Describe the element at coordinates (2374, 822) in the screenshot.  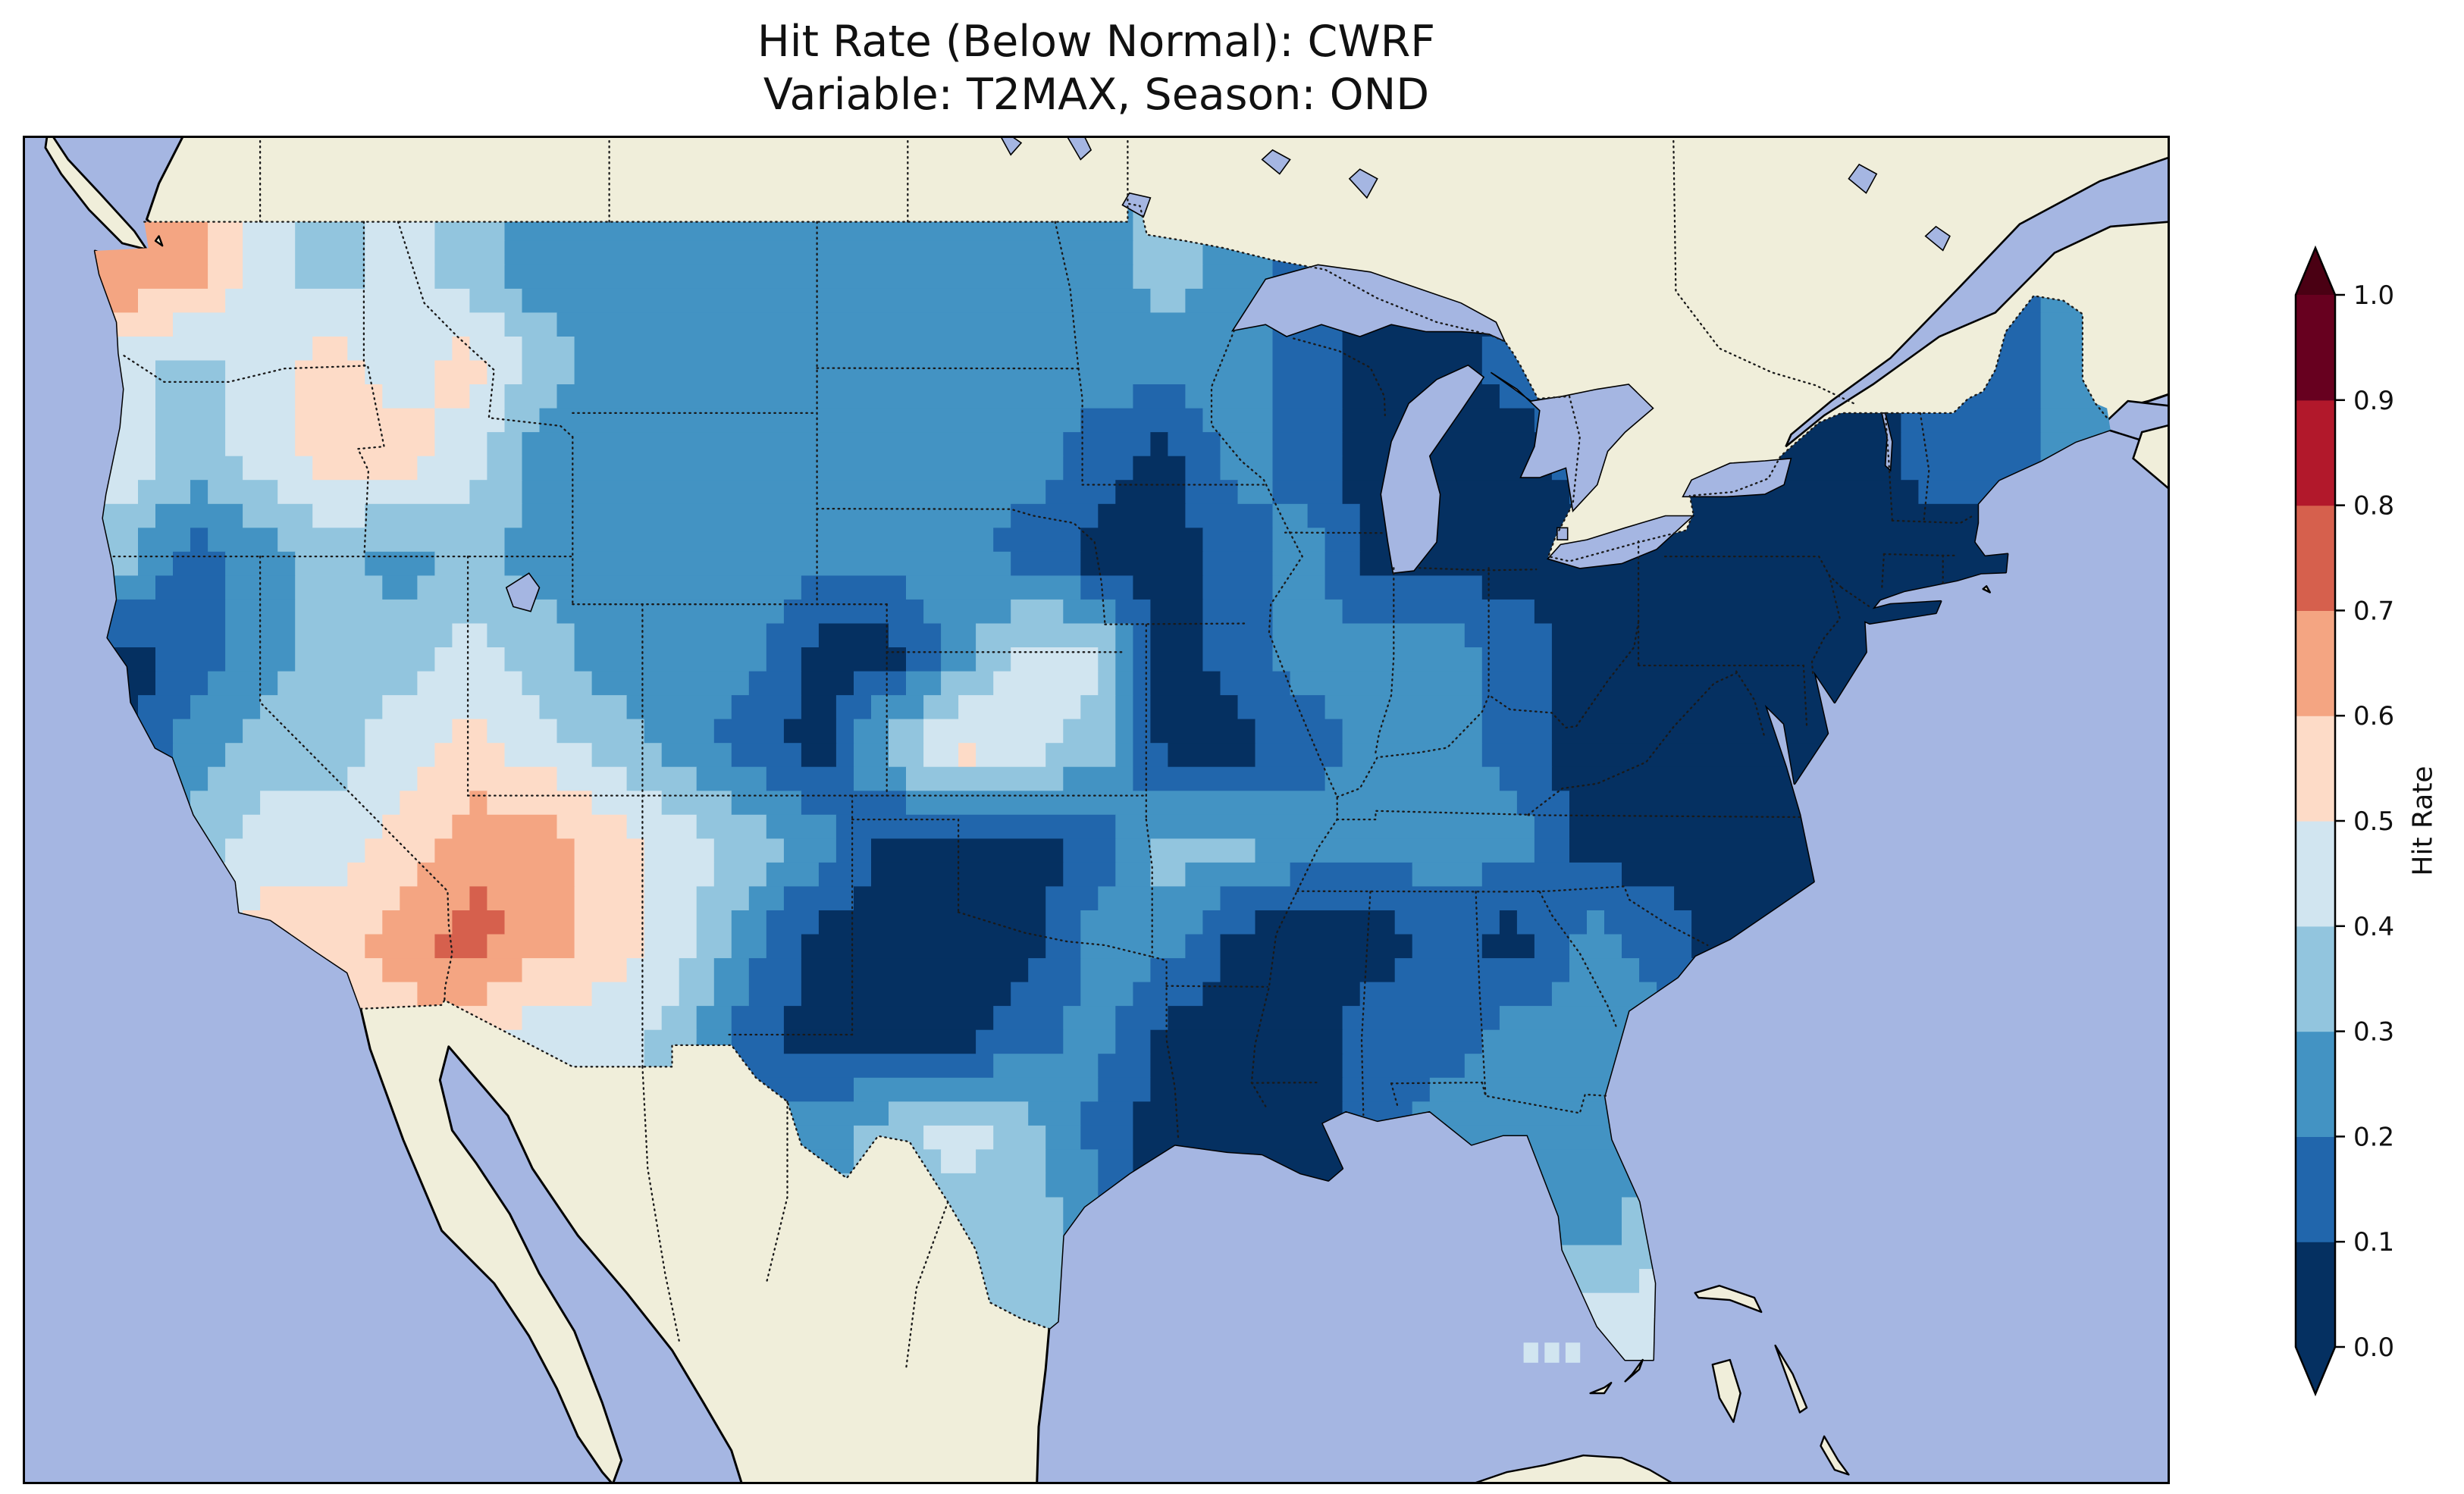
I see `colorbar-tick-label: 0.5` at that location.